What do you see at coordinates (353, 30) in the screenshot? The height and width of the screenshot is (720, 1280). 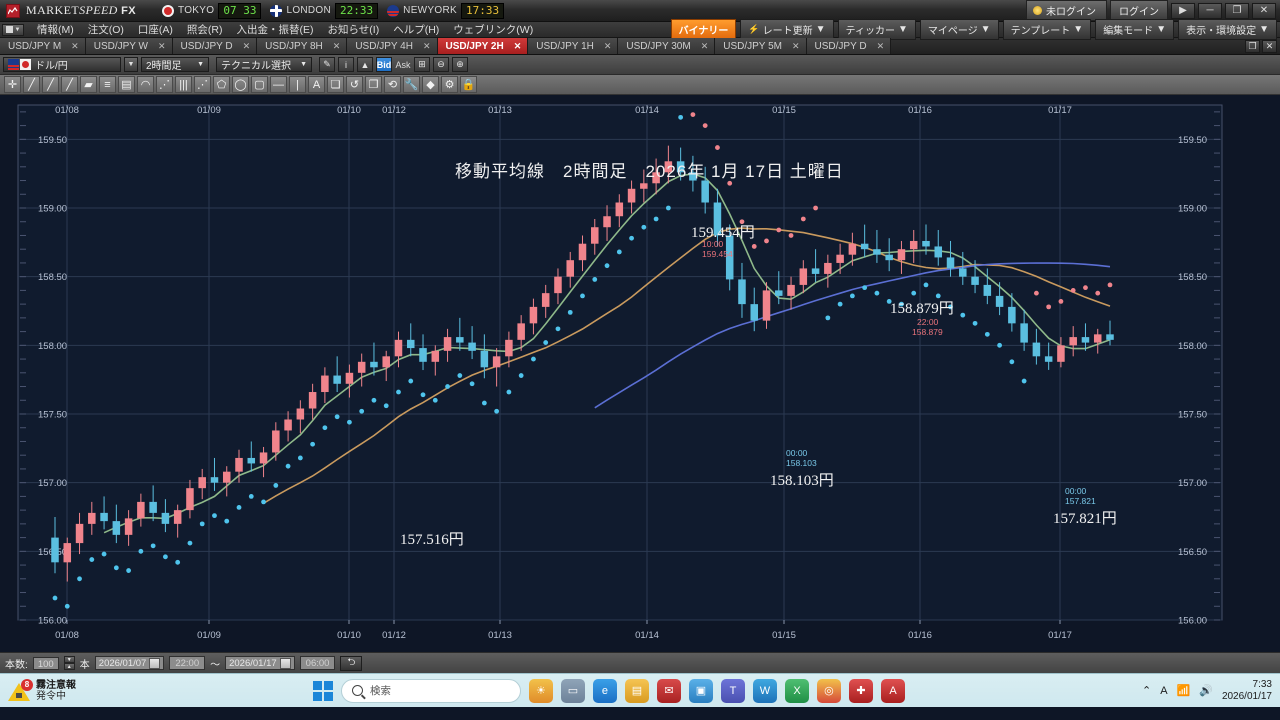 I see `menu-item-notice: お知らせ(I)` at bounding box center [353, 30].